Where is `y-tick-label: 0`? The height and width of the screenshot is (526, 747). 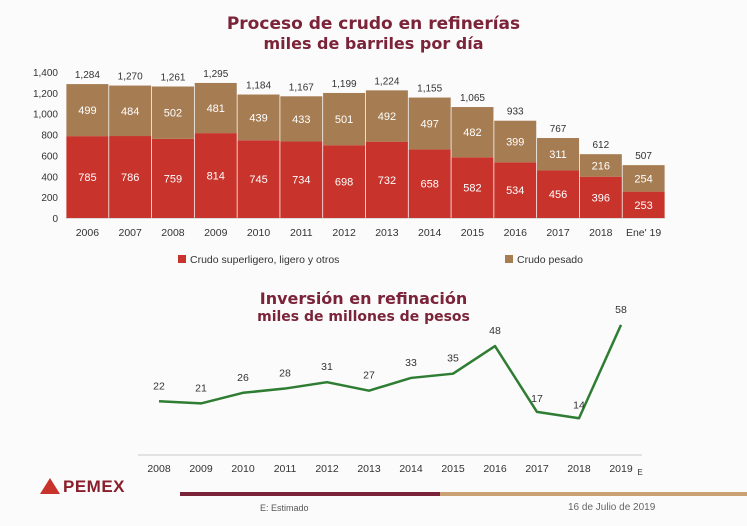
y-tick-label: 0 is located at coordinates (55, 219).